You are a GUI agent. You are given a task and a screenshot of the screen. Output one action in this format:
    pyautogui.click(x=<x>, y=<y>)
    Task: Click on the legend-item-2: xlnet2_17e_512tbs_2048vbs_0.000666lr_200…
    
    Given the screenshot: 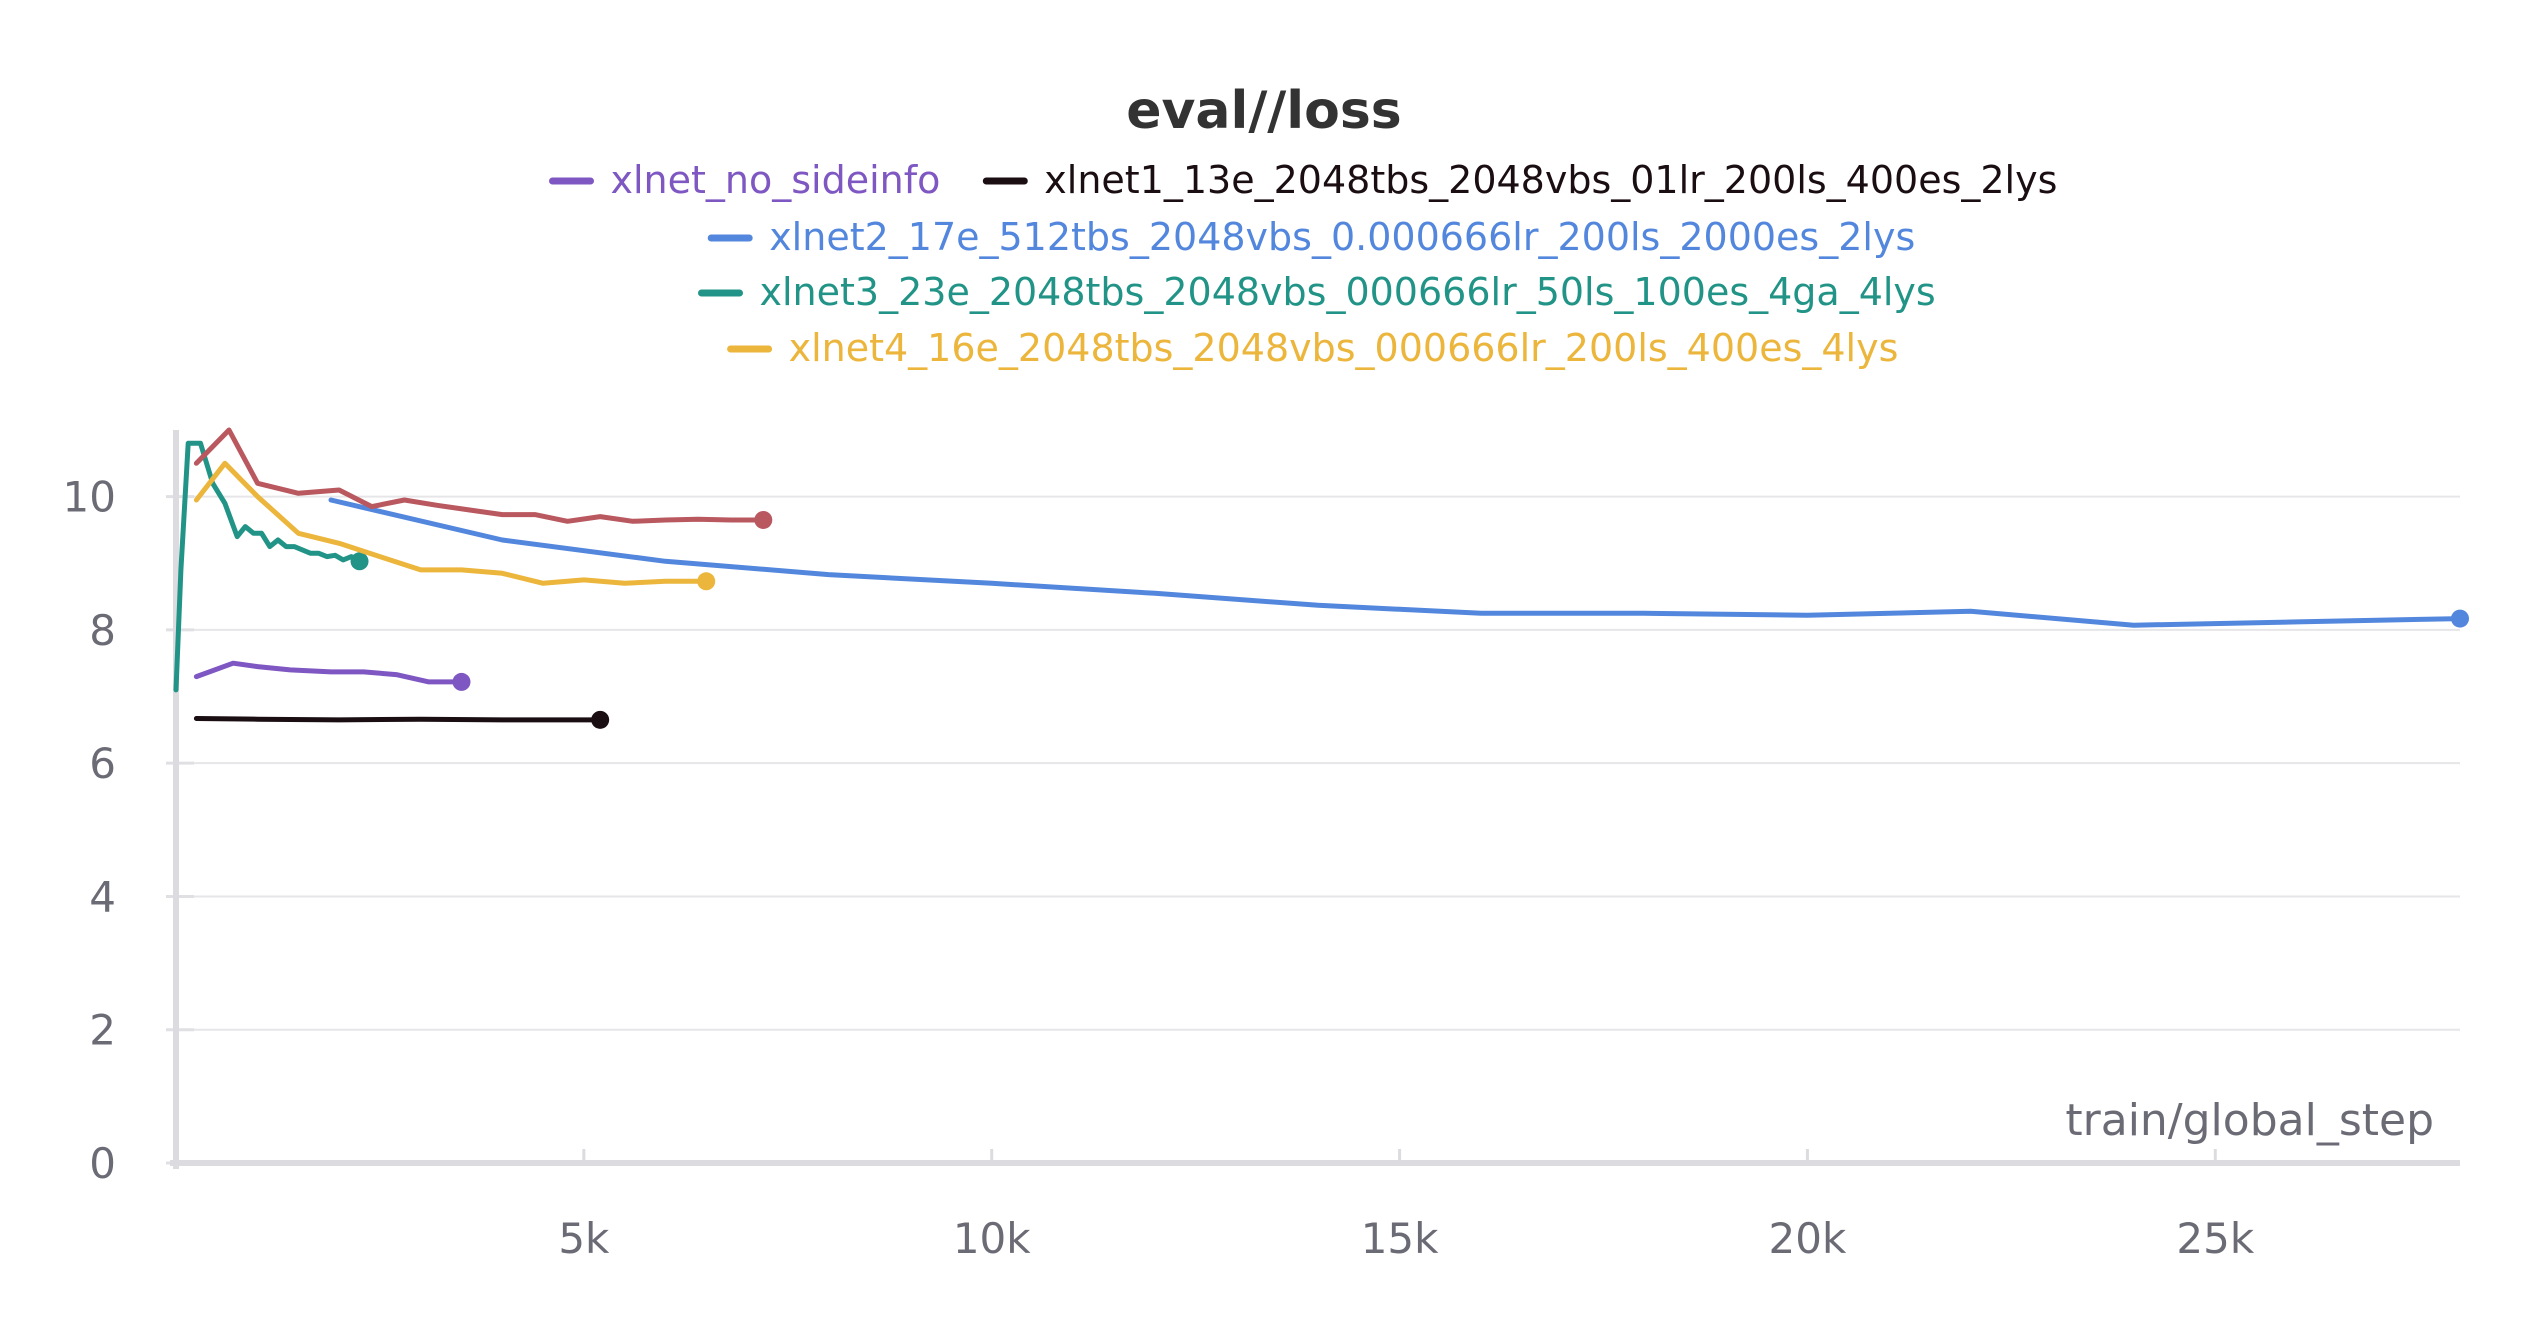 What is the action you would take?
    pyautogui.click(x=1311, y=237)
    